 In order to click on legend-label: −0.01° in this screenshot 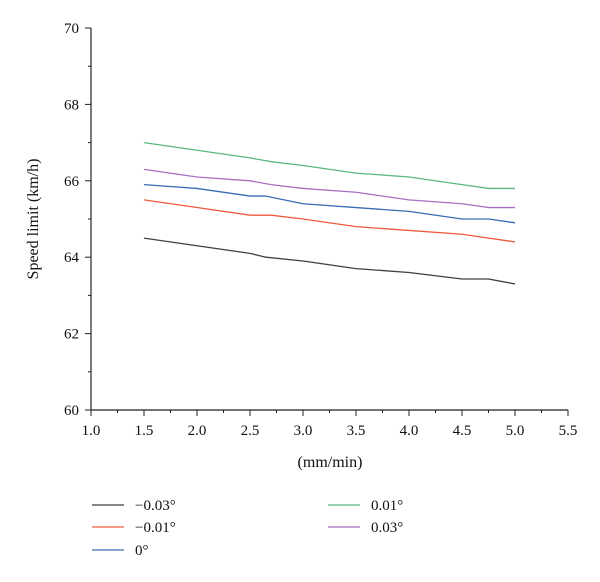, I will do `click(155, 528)`.